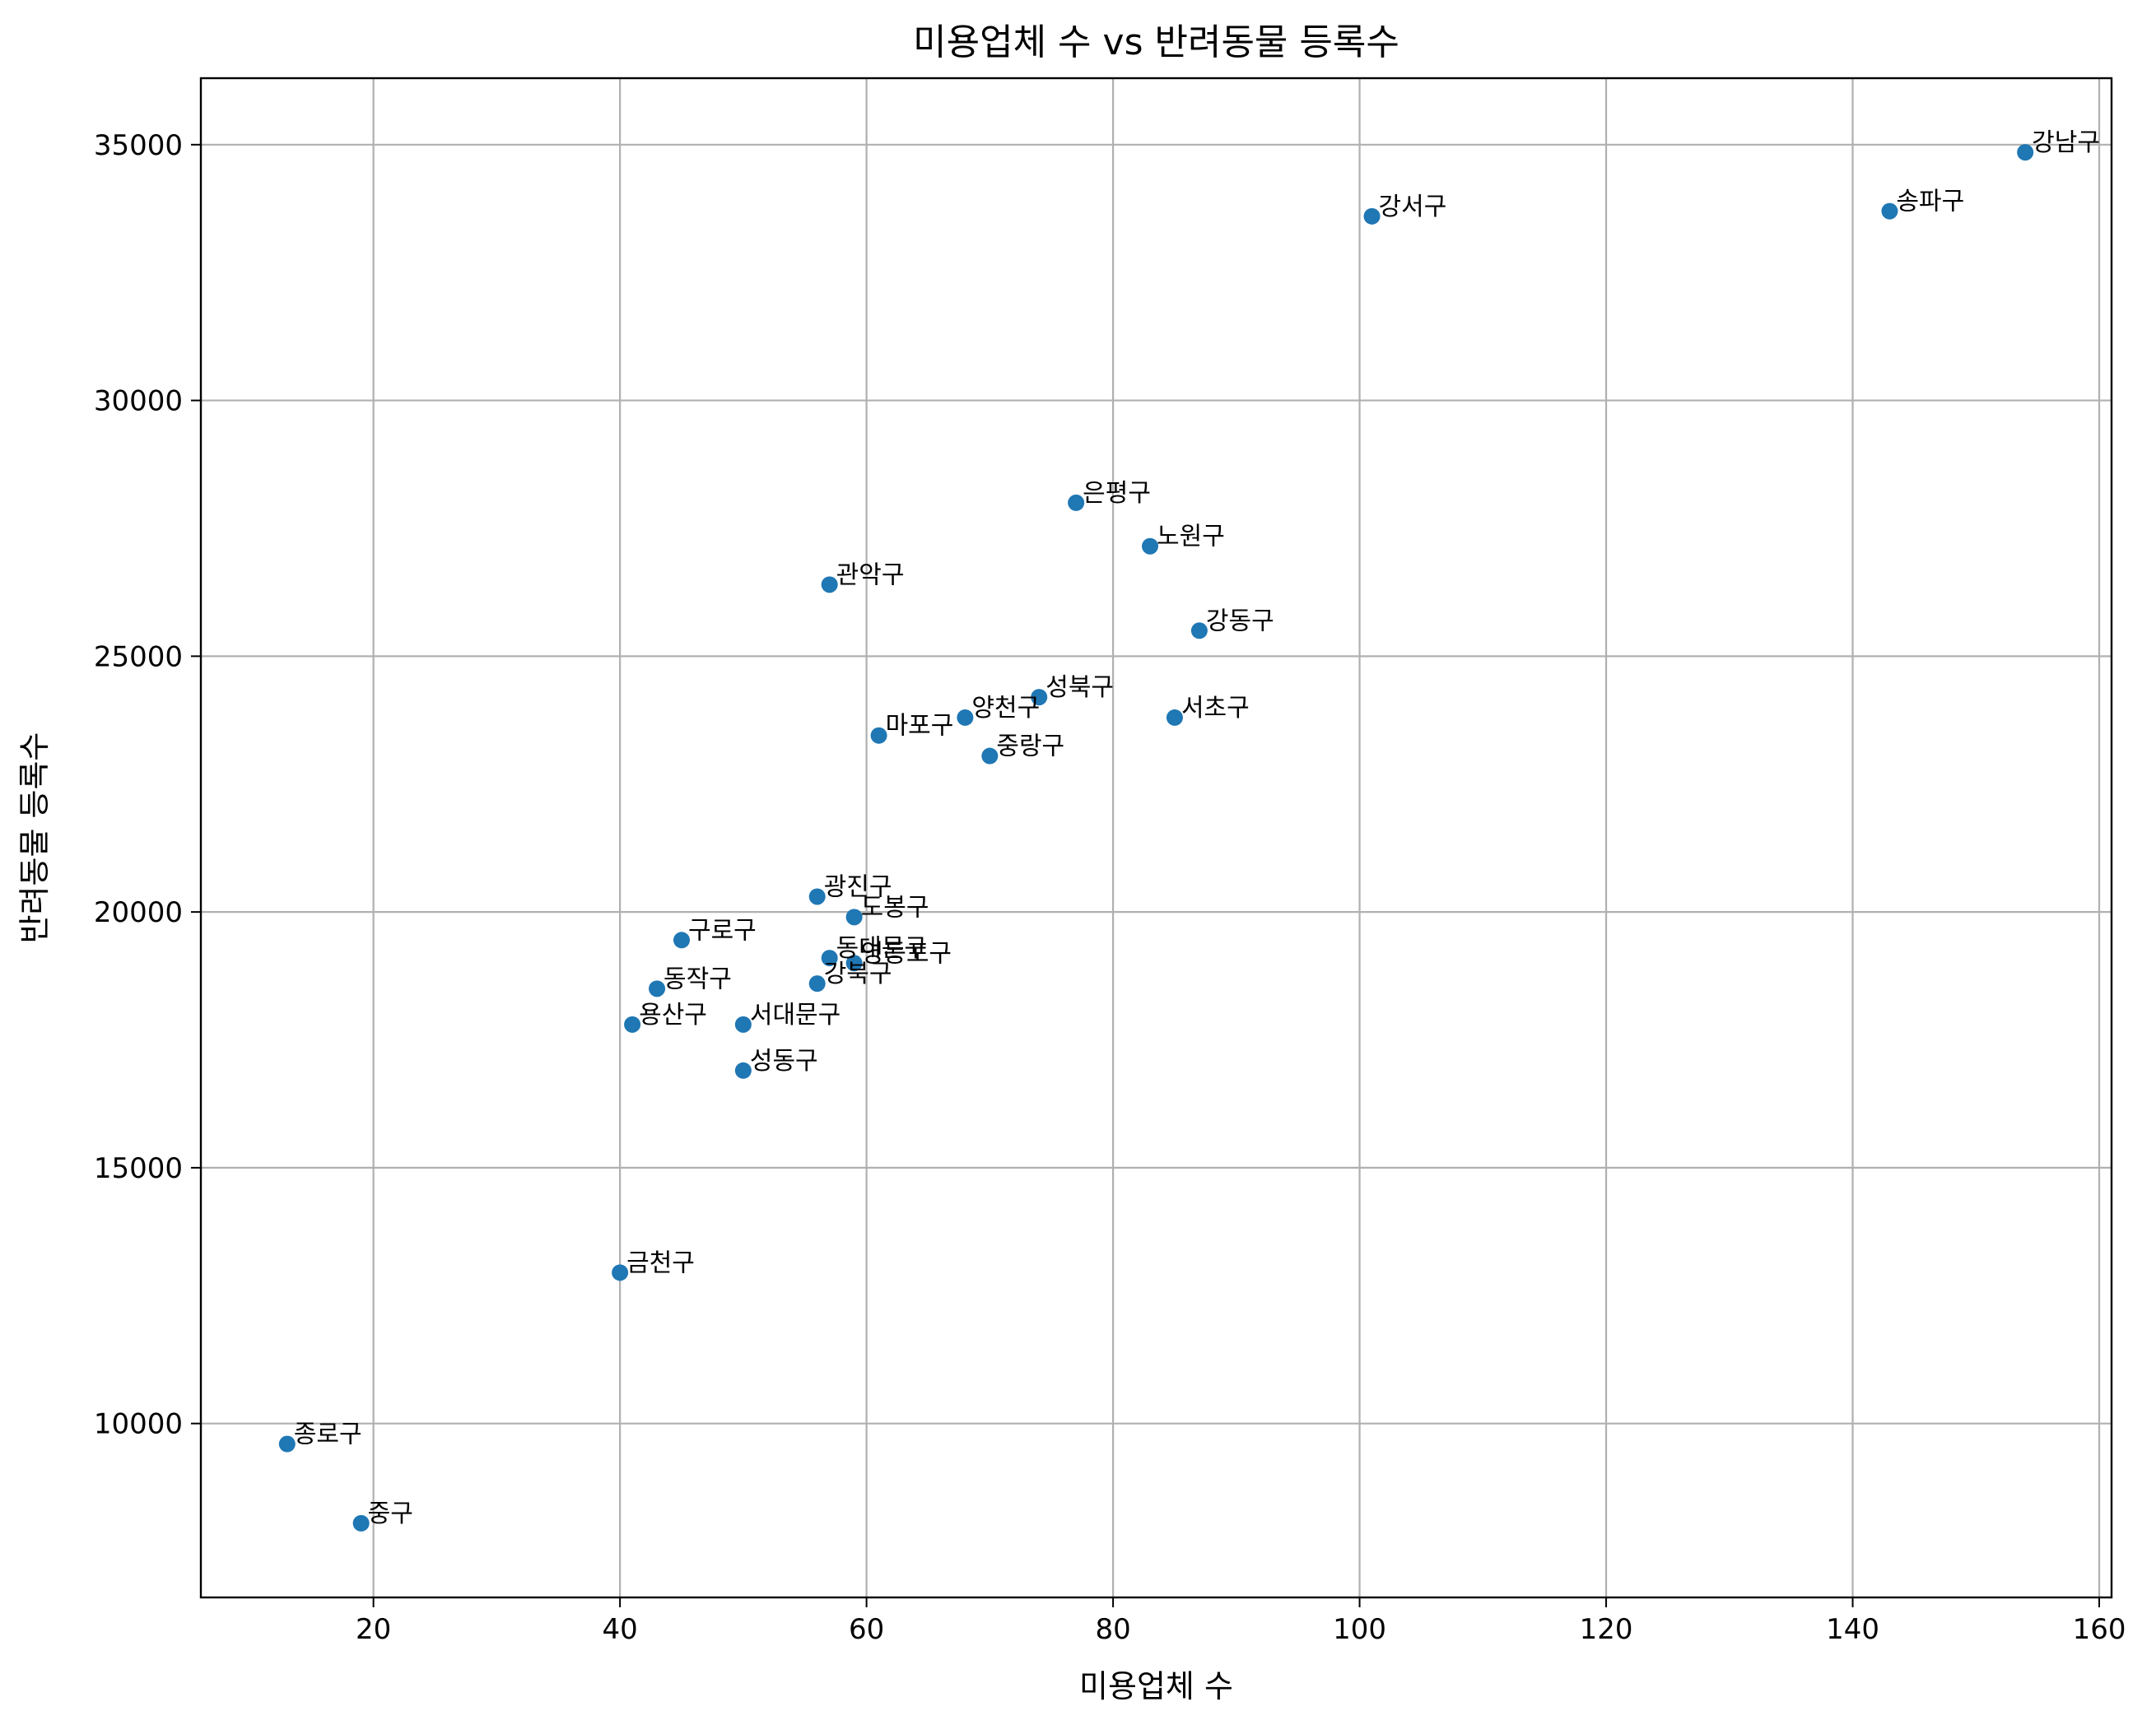 The height and width of the screenshot is (1725, 2156). Describe the element at coordinates (1005, 708) in the screenshot. I see `point-label: 양천구` at that location.